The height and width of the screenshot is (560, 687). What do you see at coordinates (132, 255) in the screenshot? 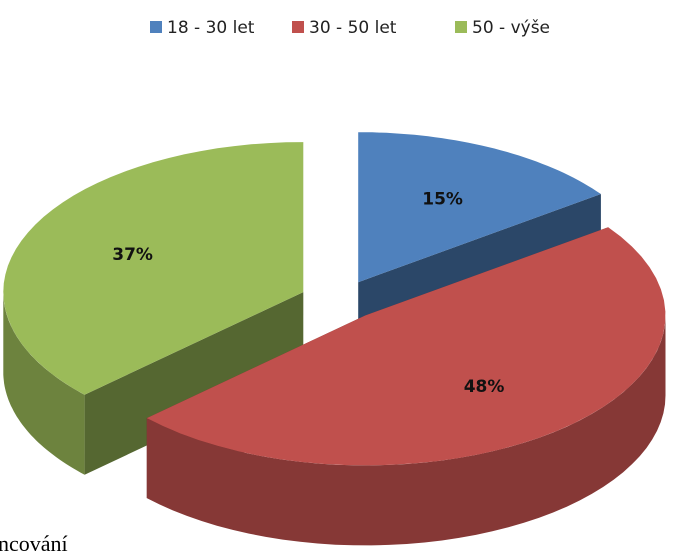
I see `data-label: 37%` at bounding box center [132, 255].